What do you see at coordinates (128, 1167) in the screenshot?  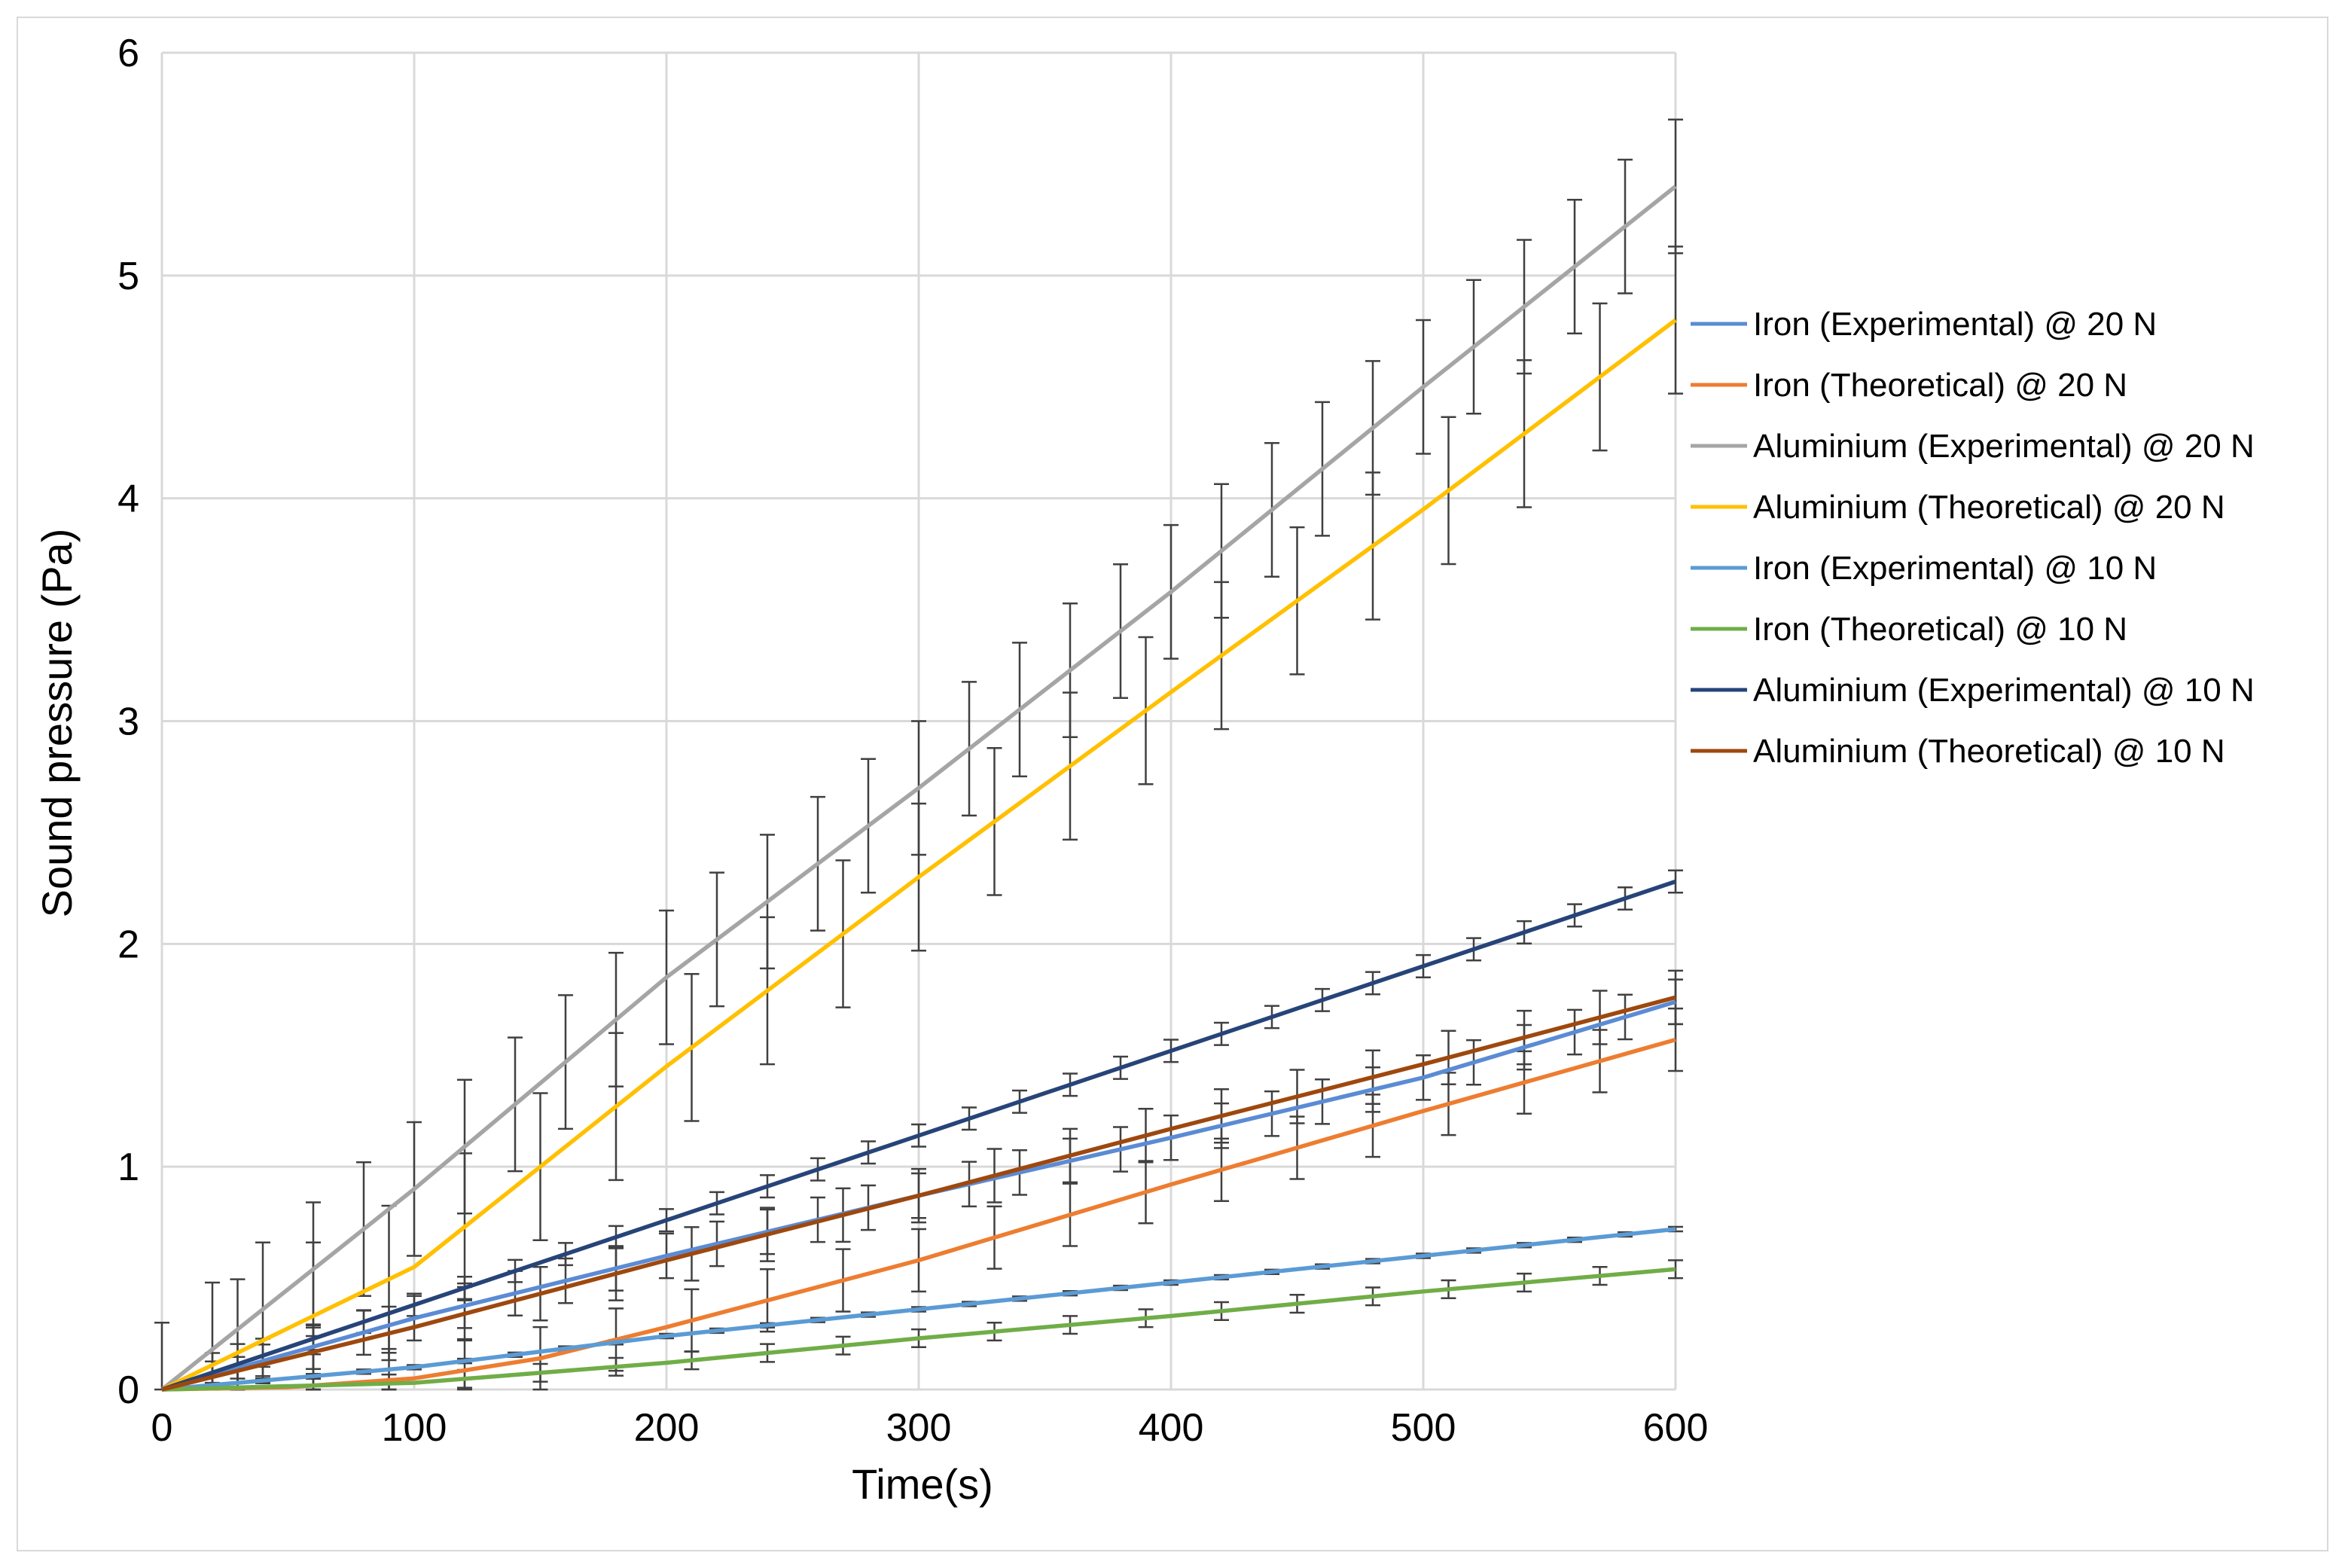 I see `y-tick-label: 1` at bounding box center [128, 1167].